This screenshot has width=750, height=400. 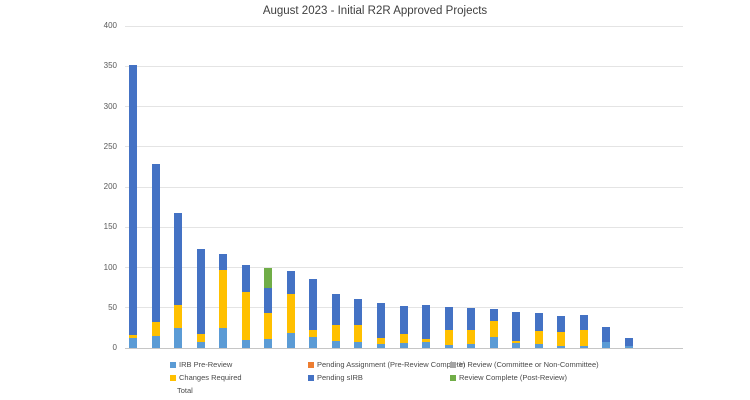 What do you see at coordinates (268, 278) in the screenshot?
I see `bar-segment-review-complete-post-review` at bounding box center [268, 278].